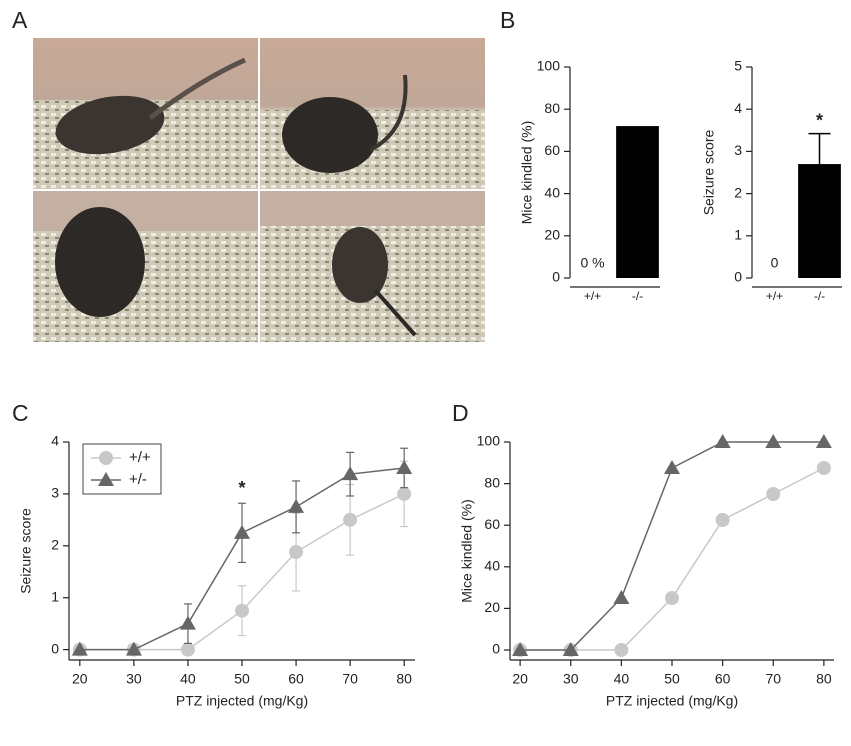 Image resolution: width=851 pixels, height=746 pixels. Describe the element at coordinates (460, 413) in the screenshot. I see `panel-label: D` at that location.